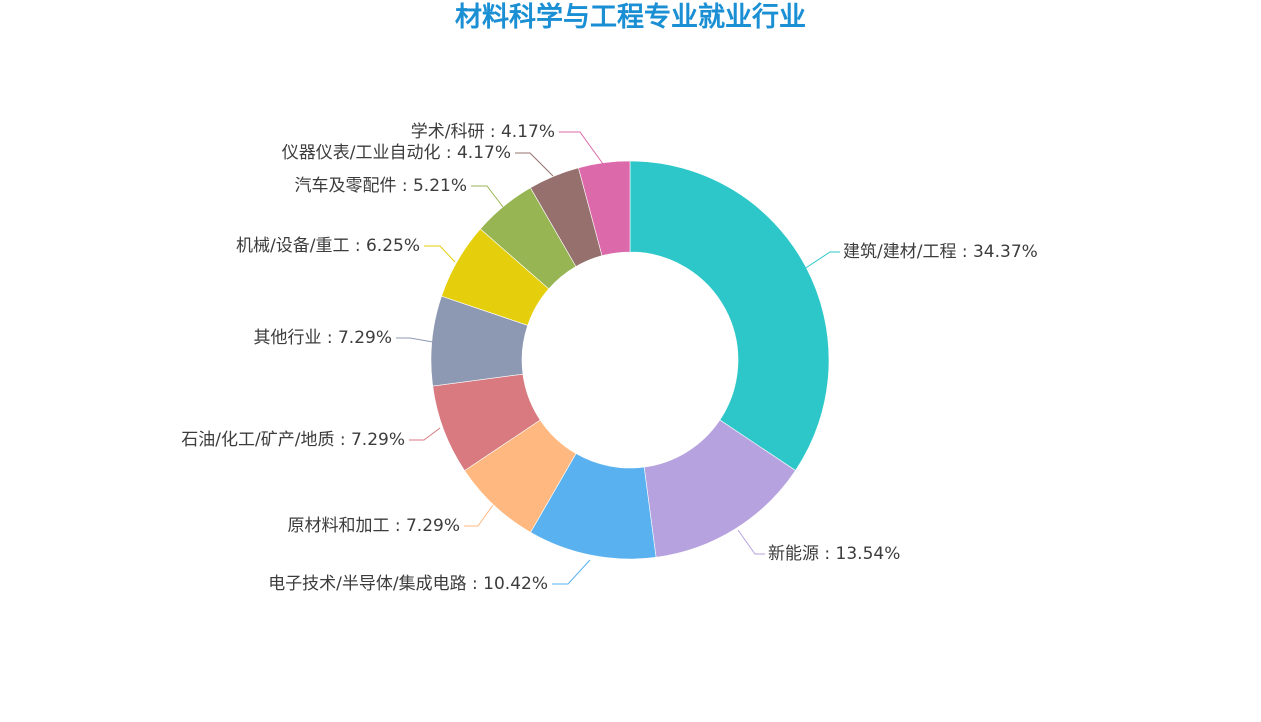 The image size is (1261, 722). I want to click on chart-title: 材料科学与工程专业就业行业, so click(630, 17).